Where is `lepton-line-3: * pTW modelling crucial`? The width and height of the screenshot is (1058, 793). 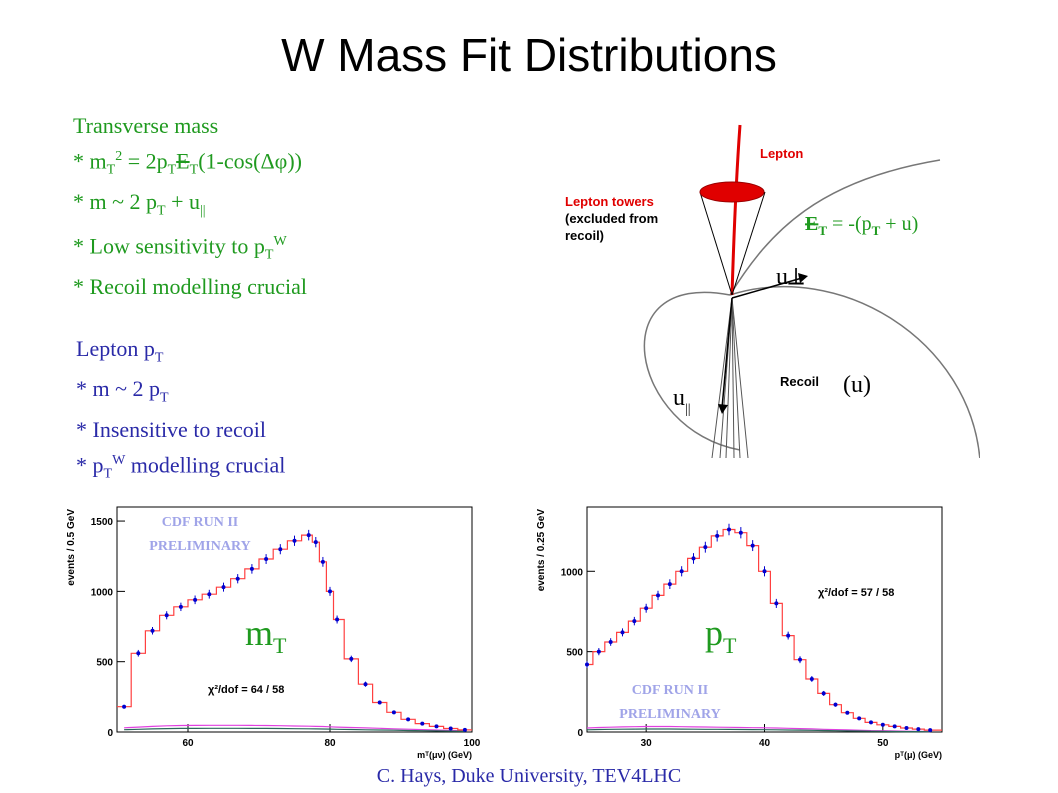 lepton-line-3: * pTW modelling crucial is located at coordinates (181, 467).